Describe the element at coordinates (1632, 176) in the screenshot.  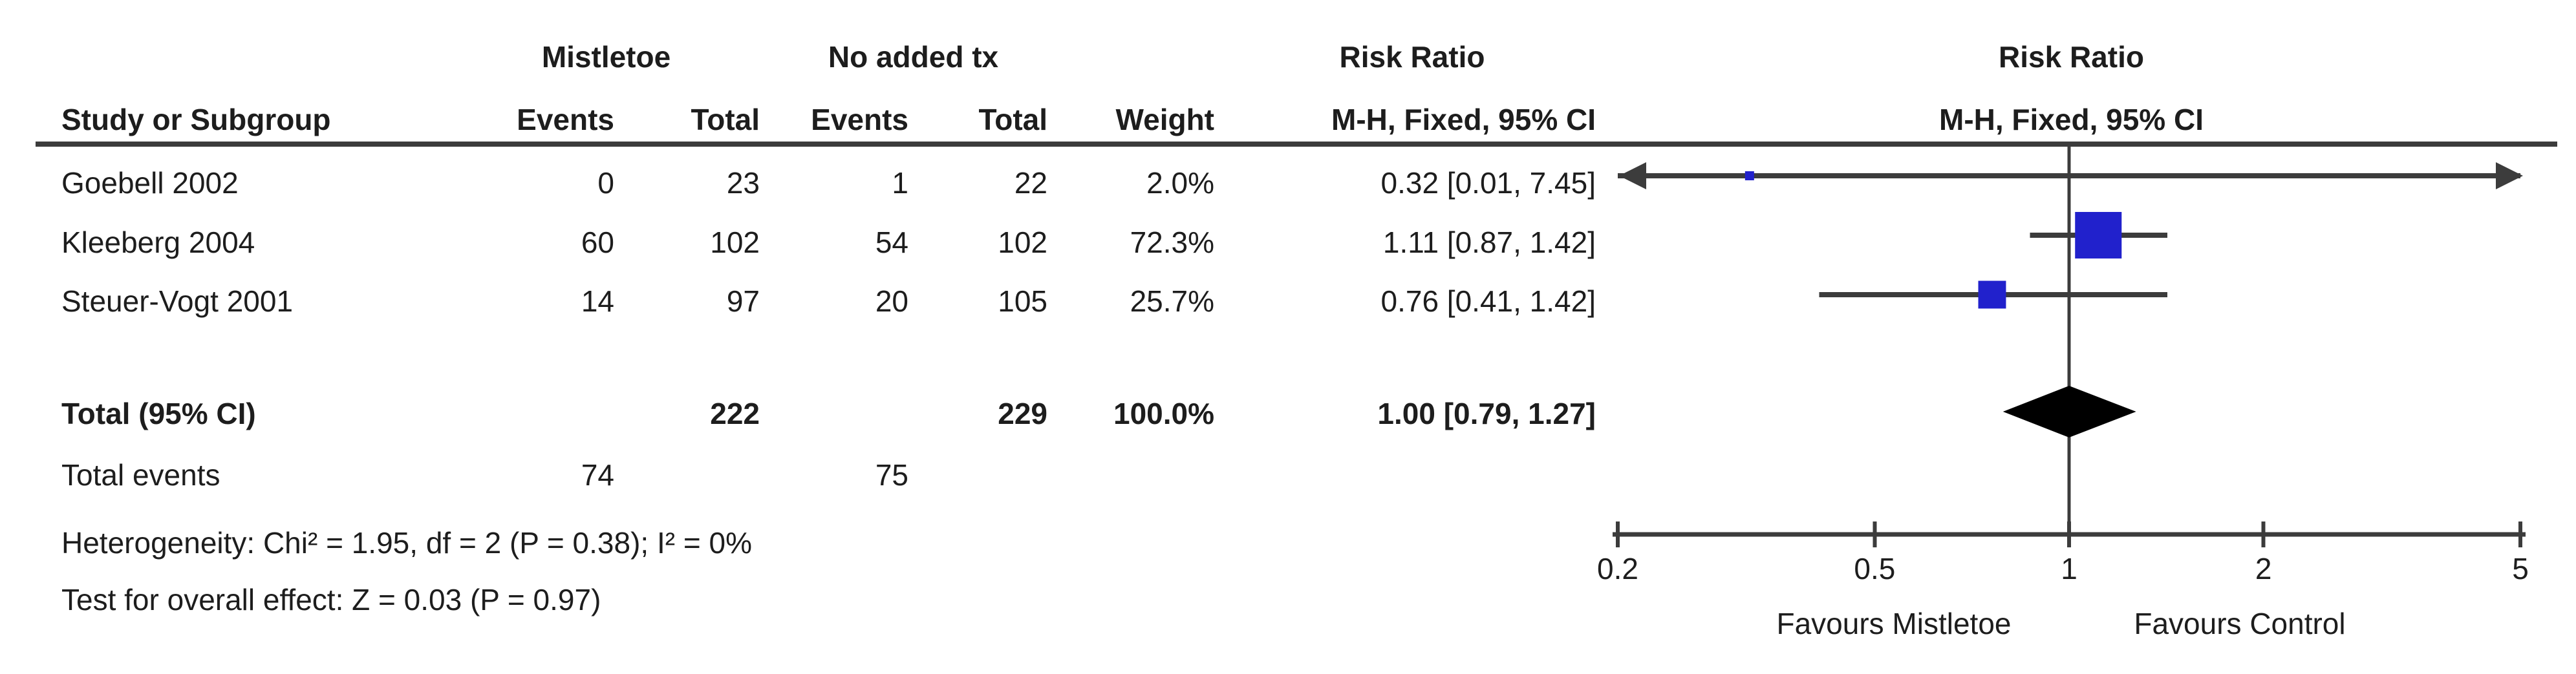
I see `ci-arrow-left` at that location.